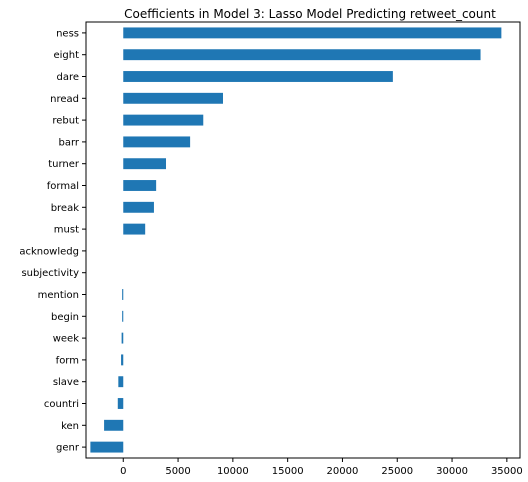  Describe the element at coordinates (452, 471) in the screenshot. I see `x-tick-label: 30000` at that location.